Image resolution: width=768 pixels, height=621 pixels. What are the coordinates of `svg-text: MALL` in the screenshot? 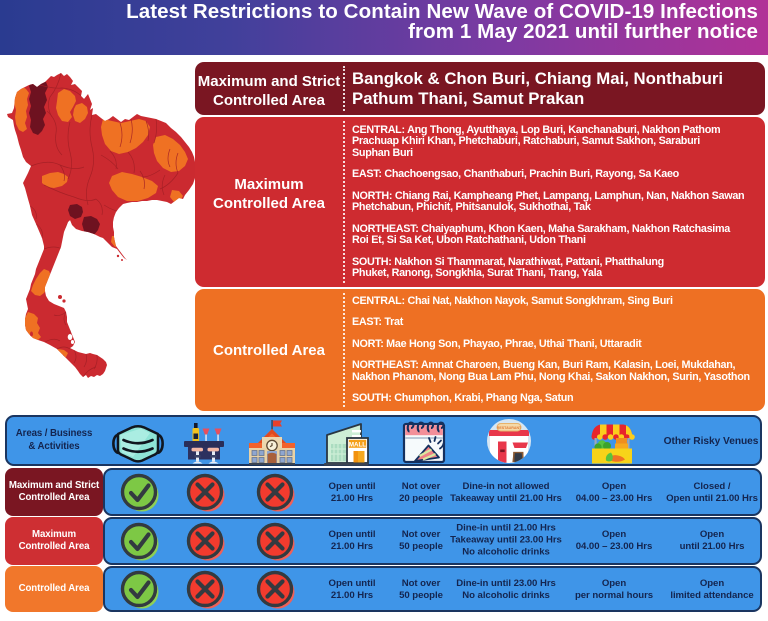 It's located at (357, 444).